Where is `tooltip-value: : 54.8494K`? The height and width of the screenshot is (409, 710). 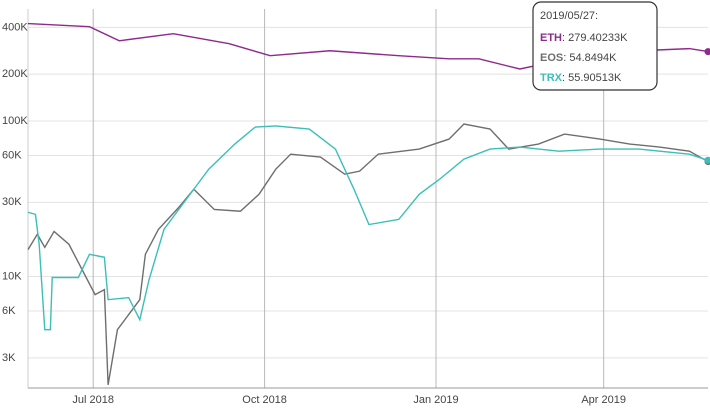 tooltip-value: : 54.8494K is located at coordinates (590, 58).